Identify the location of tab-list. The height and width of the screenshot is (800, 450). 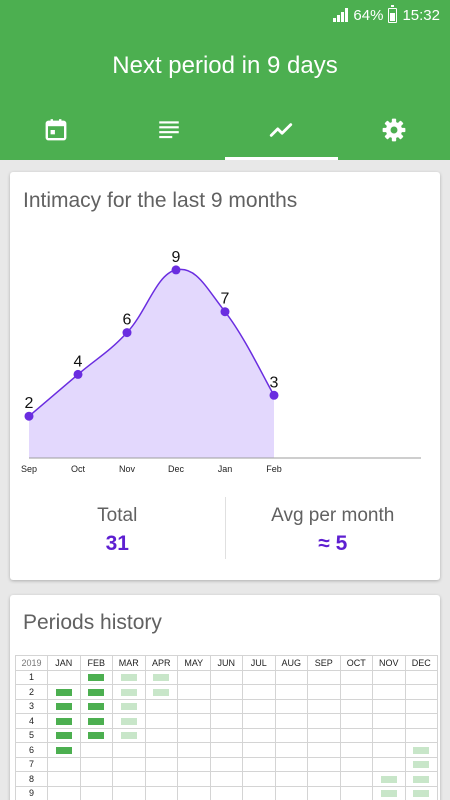
(169, 130).